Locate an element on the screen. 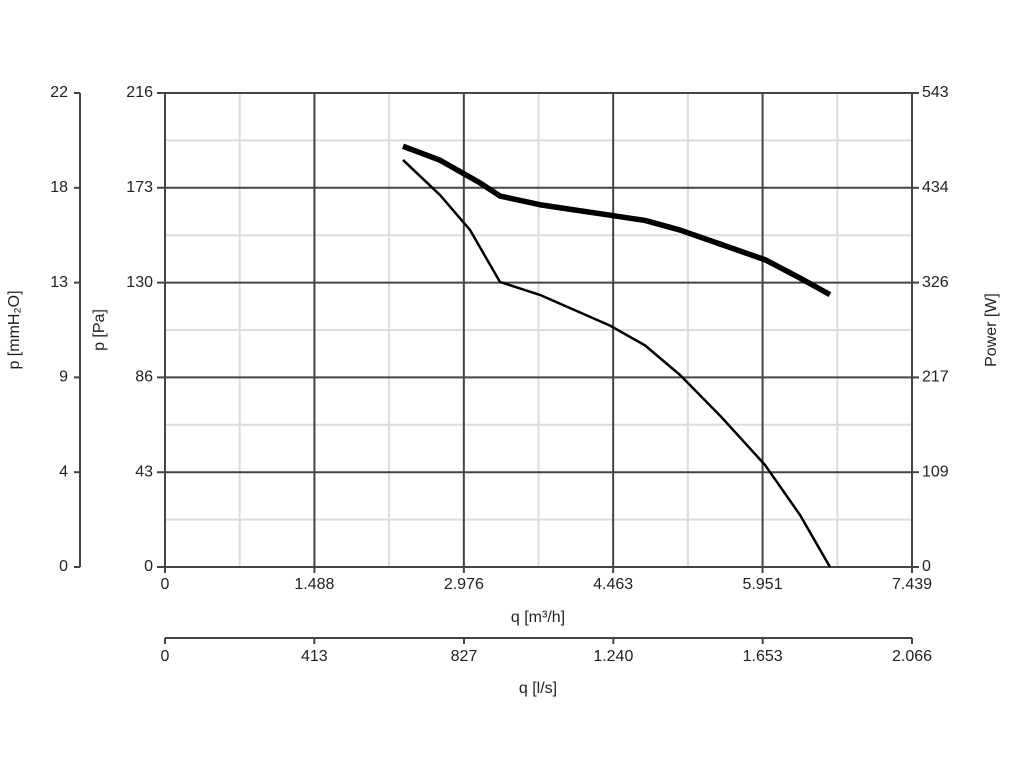  y2-tick-label: 0 is located at coordinates (926, 566).